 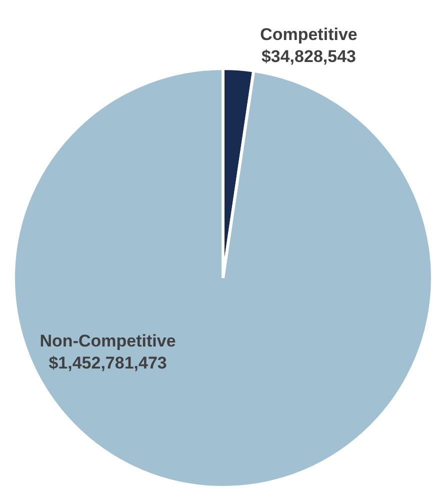 What do you see at coordinates (108, 341) in the screenshot?
I see `slice-label: Non-Competitive` at bounding box center [108, 341].